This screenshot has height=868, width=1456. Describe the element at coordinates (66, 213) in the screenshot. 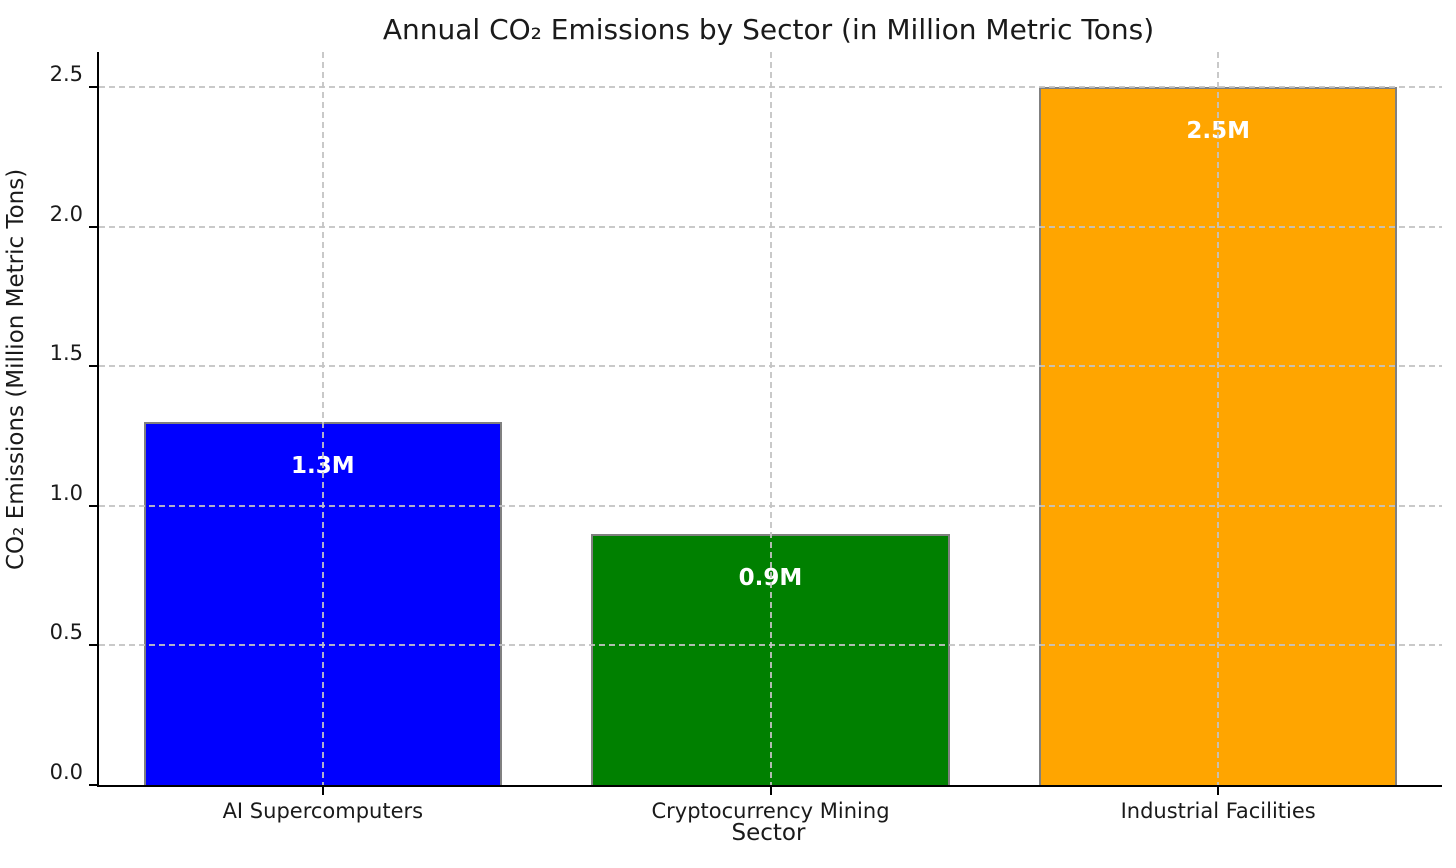

I see `y-tick-label: 2.0` at that location.